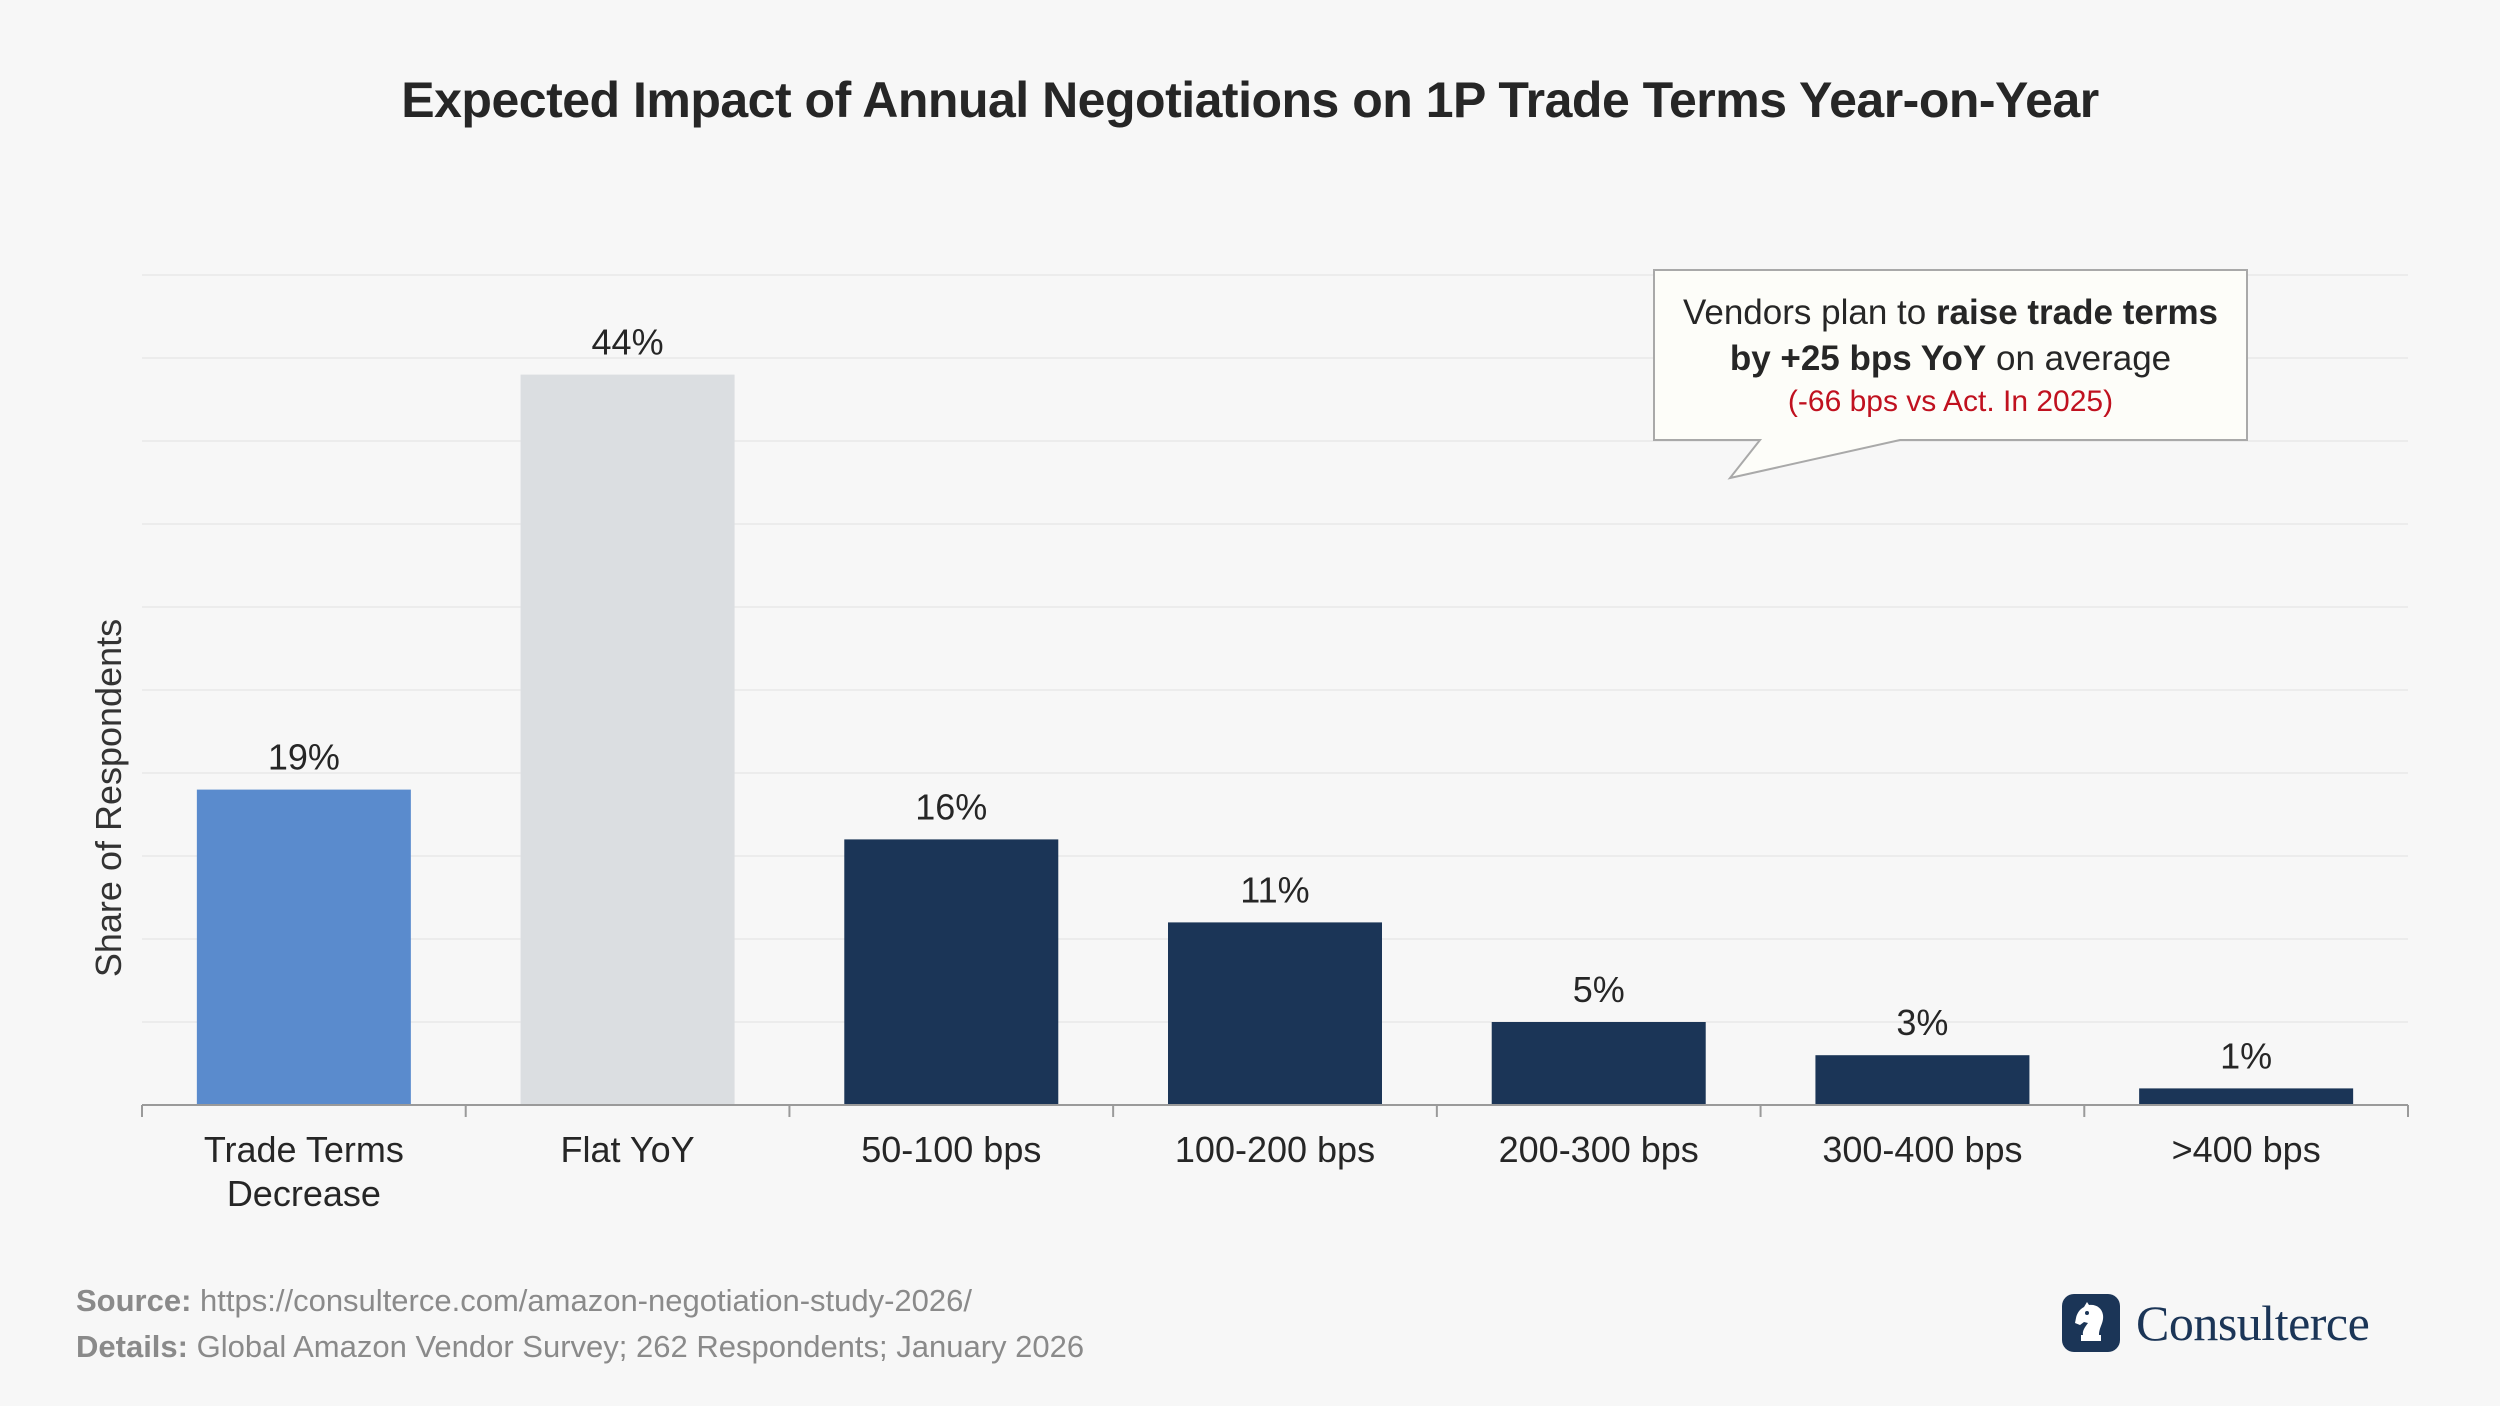 This screenshot has height=1406, width=2500. Describe the element at coordinates (1275, 1110) in the screenshot. I see `x-axis` at that location.